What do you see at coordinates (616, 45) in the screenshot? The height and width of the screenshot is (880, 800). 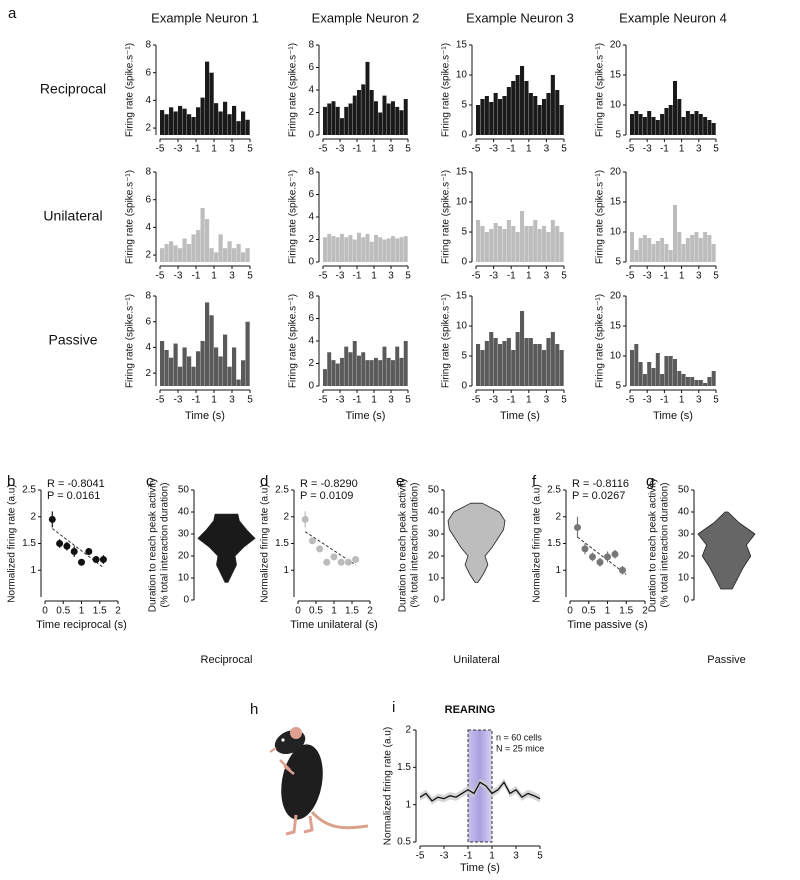 I see `y-tick-label: 20` at bounding box center [616, 45].